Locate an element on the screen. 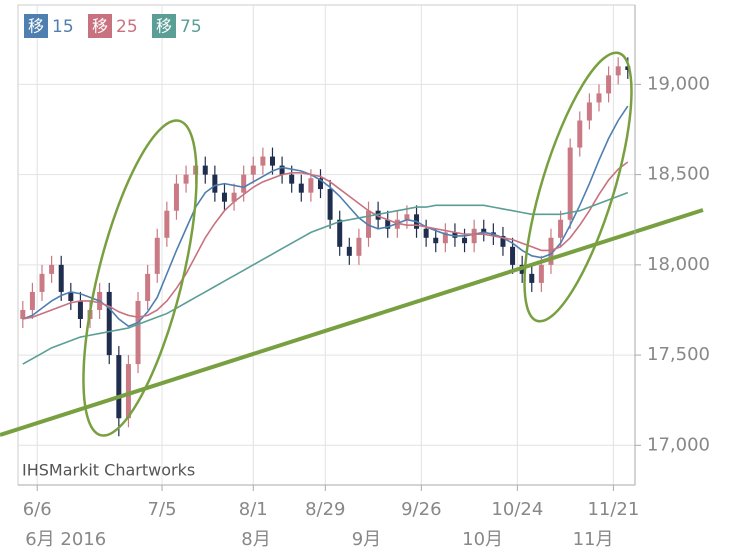 This screenshot has width=748, height=558. y-tick-label: 17,000 is located at coordinates (678, 444).